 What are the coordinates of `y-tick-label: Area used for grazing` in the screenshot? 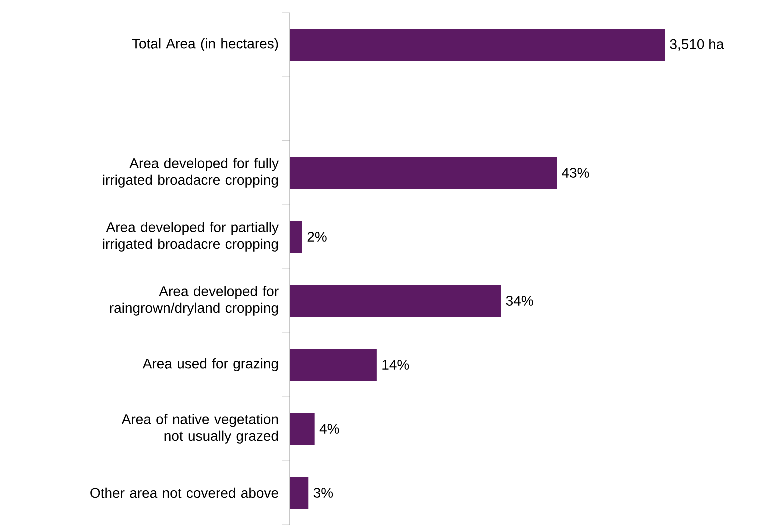 It's located at (210, 365).